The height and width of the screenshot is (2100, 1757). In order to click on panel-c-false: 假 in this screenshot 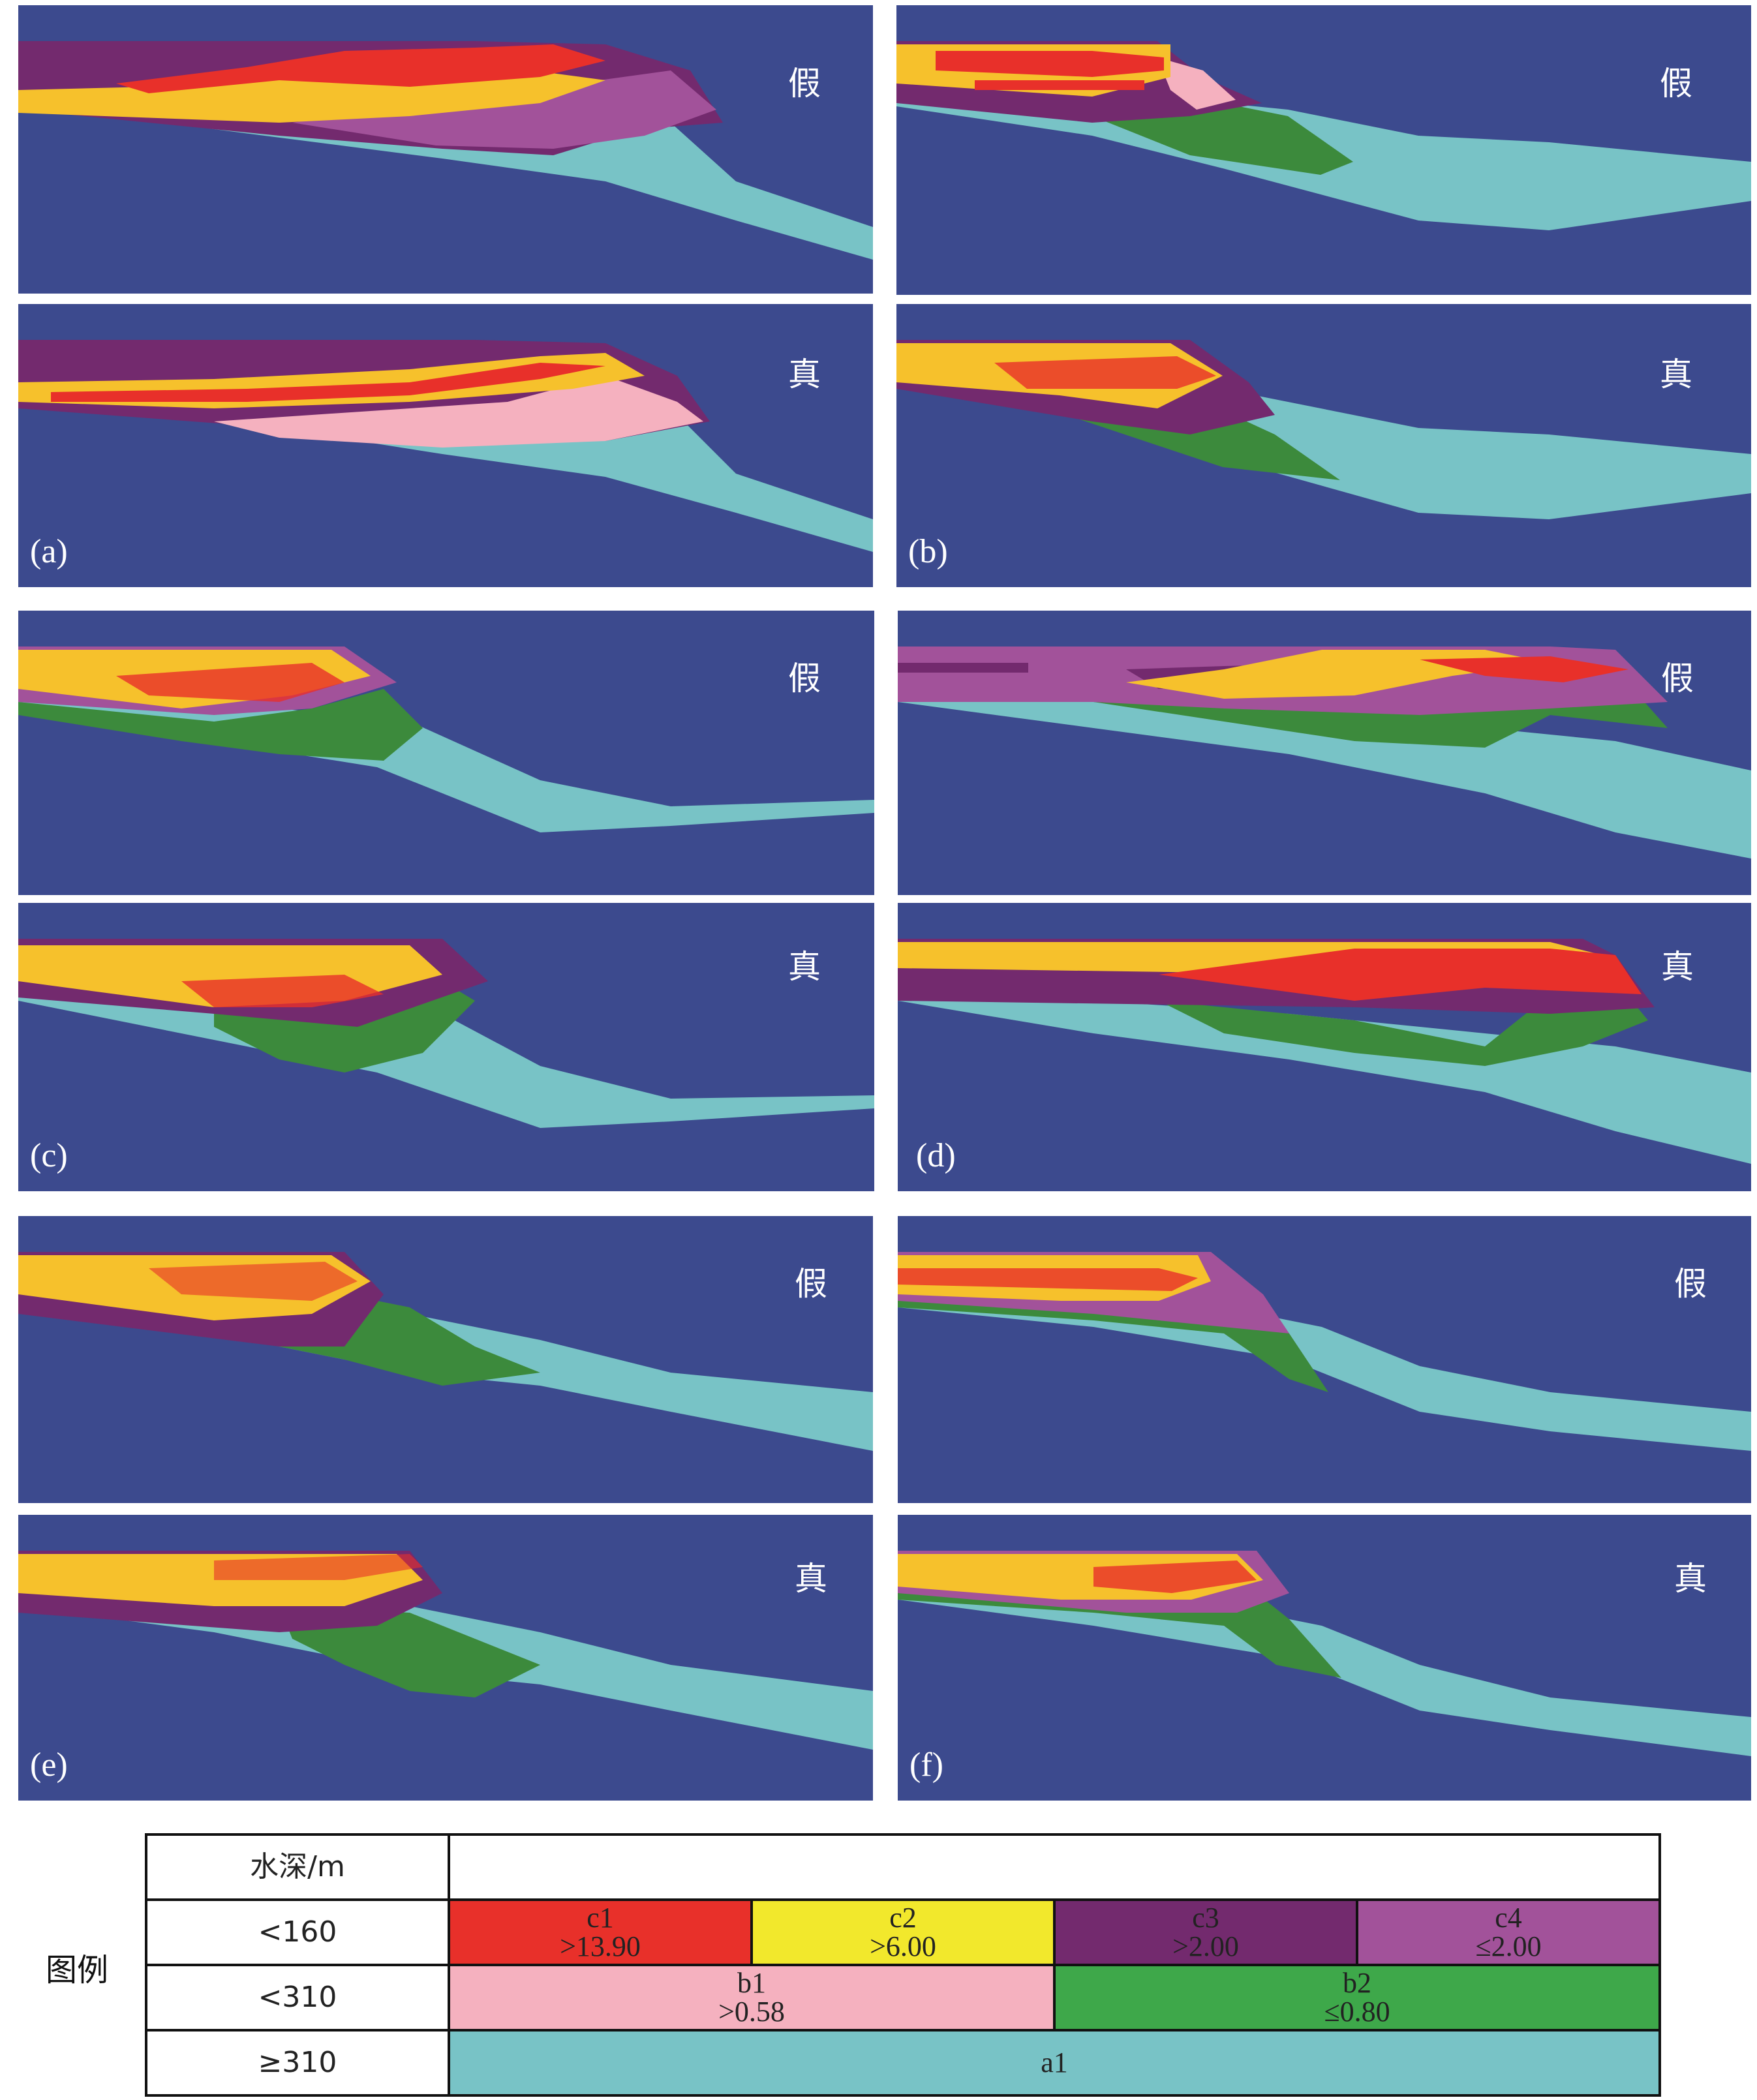, I will do `click(446, 753)`.